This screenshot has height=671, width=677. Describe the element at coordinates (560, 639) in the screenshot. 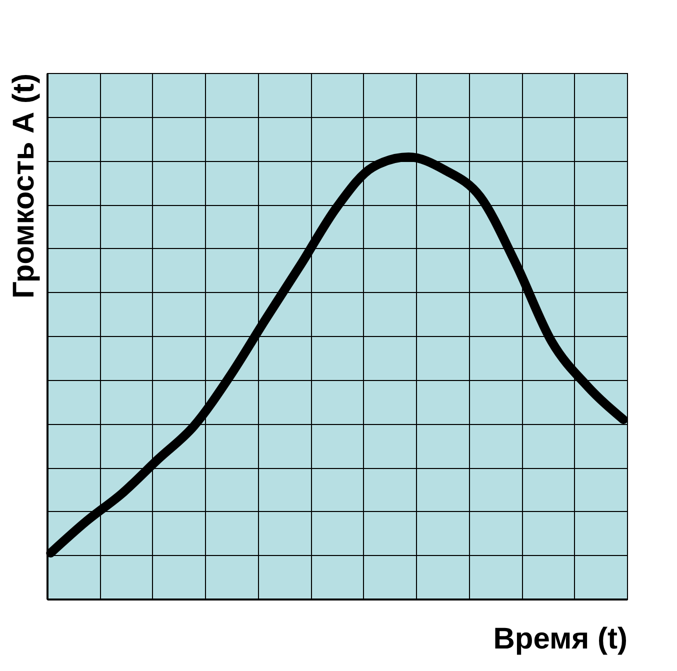

I see `x-axis-title: Время (t)` at that location.